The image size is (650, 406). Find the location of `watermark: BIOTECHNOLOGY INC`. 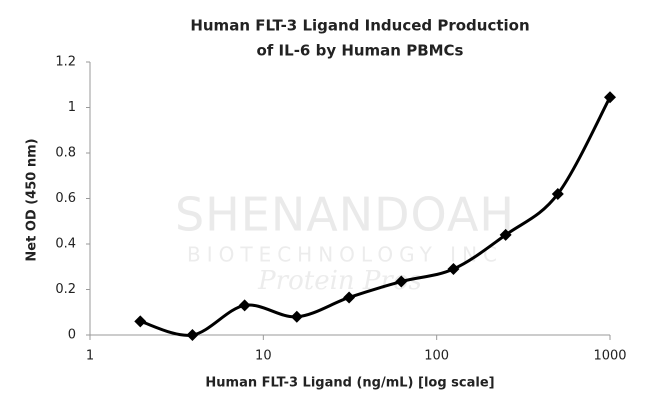

watermark: BIOTECHNOLOGY INC is located at coordinates (345, 255).